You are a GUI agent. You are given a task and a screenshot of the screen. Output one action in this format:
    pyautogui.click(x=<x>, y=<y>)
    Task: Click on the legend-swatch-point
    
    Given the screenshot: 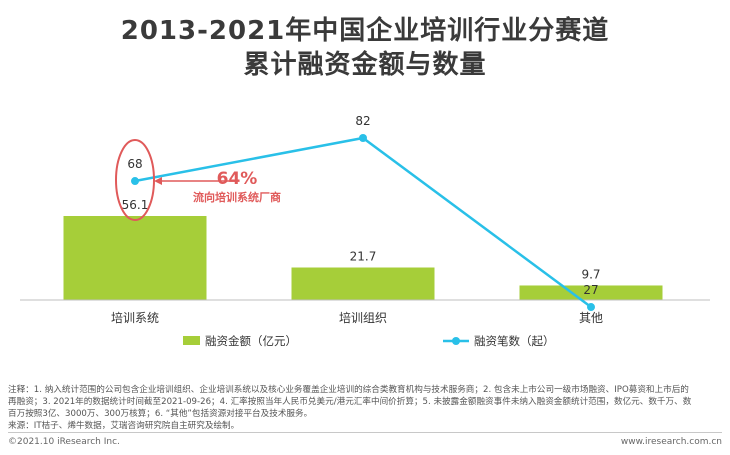 What is the action you would take?
    pyautogui.click(x=456, y=341)
    